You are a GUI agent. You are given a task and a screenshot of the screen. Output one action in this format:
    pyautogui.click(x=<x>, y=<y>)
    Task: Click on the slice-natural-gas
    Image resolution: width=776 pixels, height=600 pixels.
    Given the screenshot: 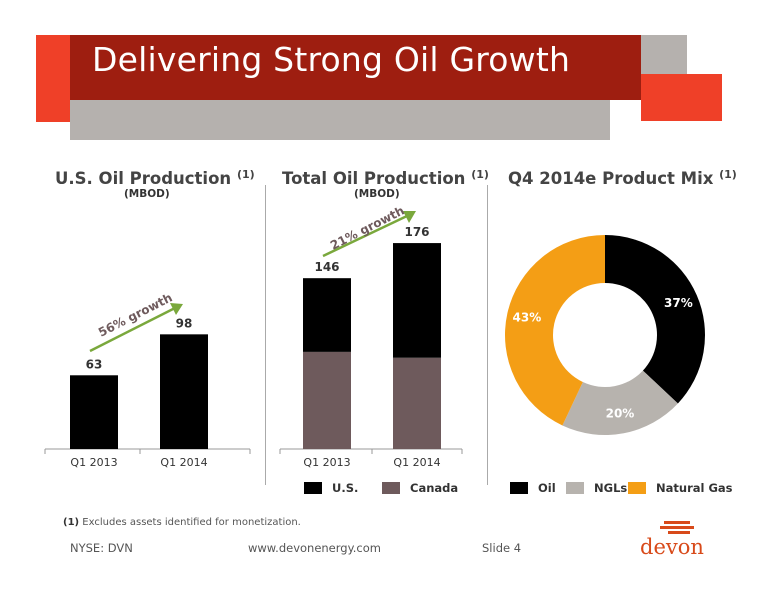 What is the action you would take?
    pyautogui.click(x=554, y=330)
    